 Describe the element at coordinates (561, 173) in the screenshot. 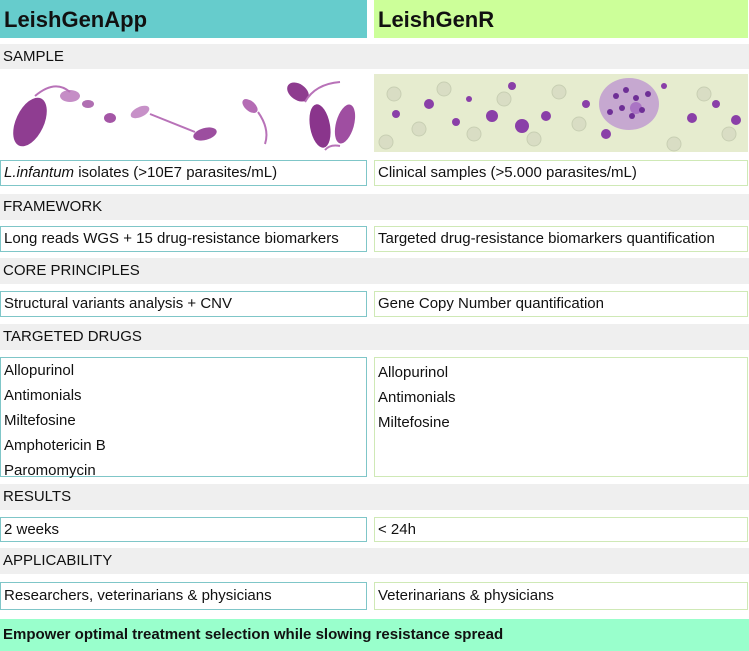

I see `sample-right: Clinical samples (>5.000 parasites/mL)` at that location.